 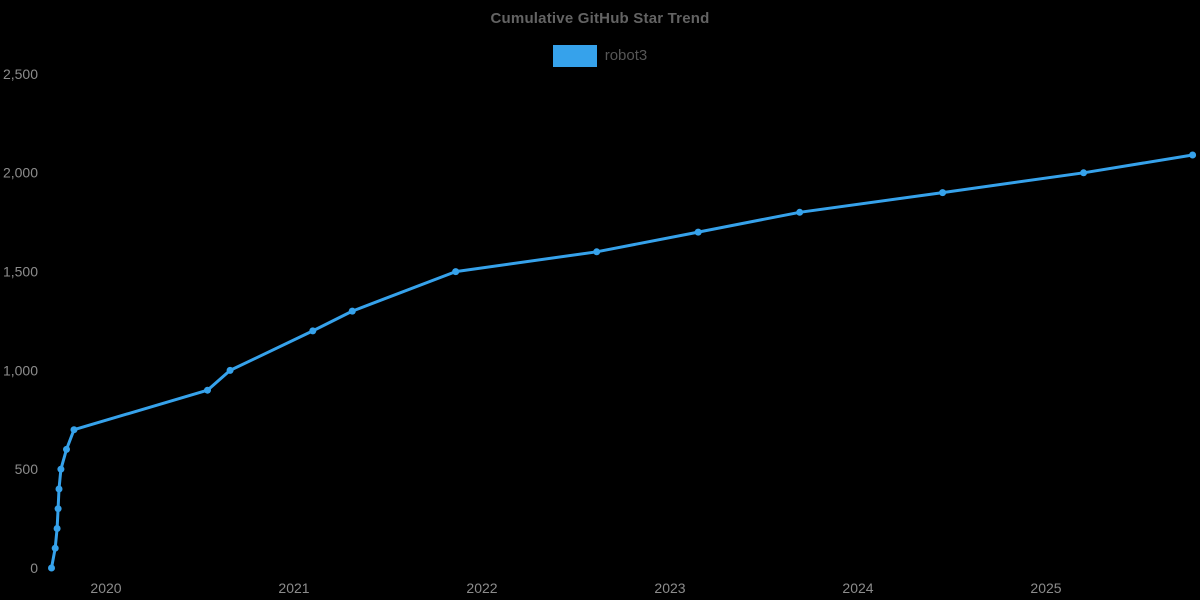 What do you see at coordinates (1045, 588) in the screenshot?
I see `x-axis-tick-label: 2025` at bounding box center [1045, 588].